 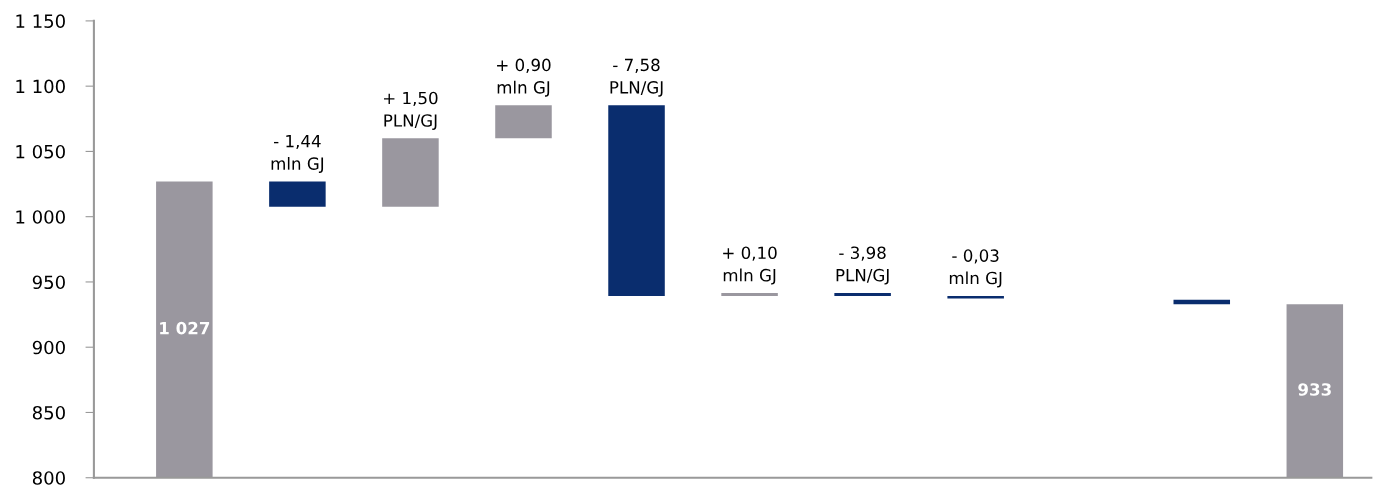 I want to click on y-tick-label: 950, so click(x=48, y=282).